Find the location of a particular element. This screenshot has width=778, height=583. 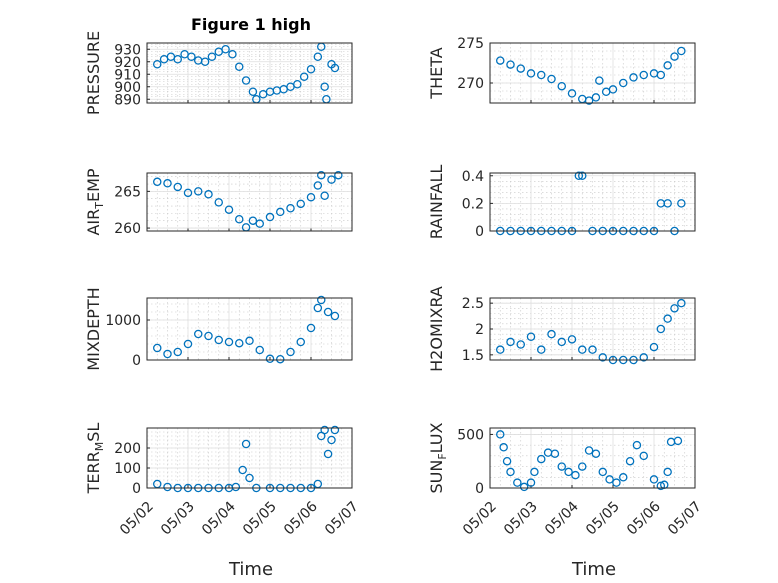

y-axis-label: THETA is located at coordinates (436, 73).